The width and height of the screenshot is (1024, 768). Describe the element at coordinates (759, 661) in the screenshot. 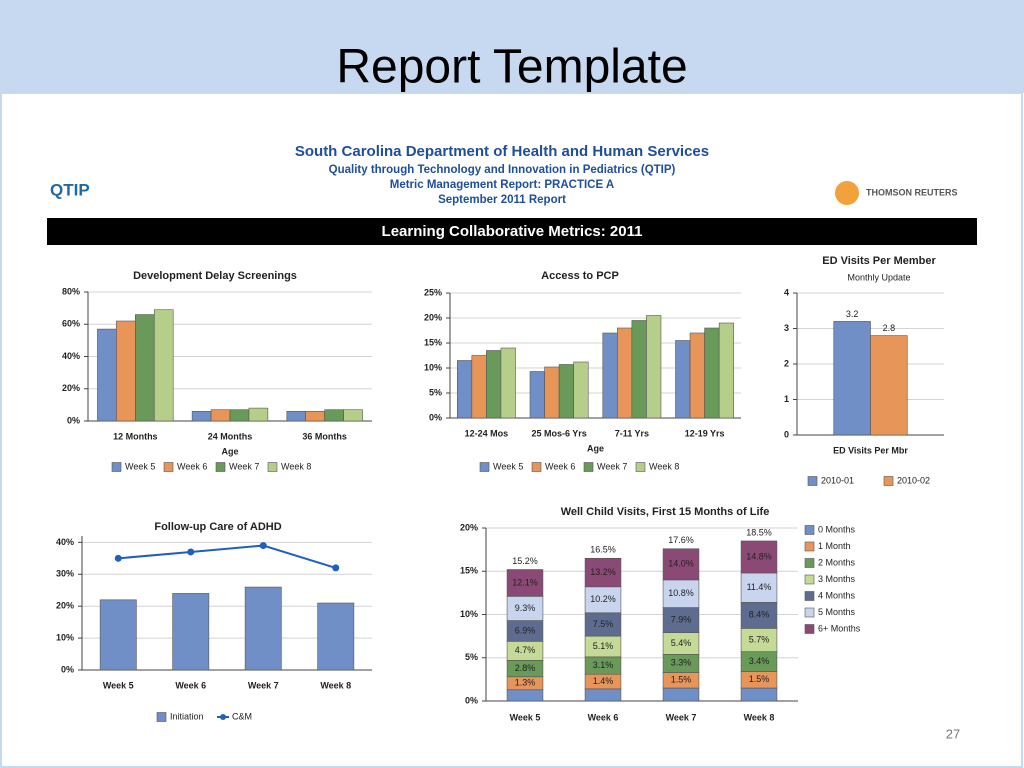

I see `segment-label: 3.4%` at that location.